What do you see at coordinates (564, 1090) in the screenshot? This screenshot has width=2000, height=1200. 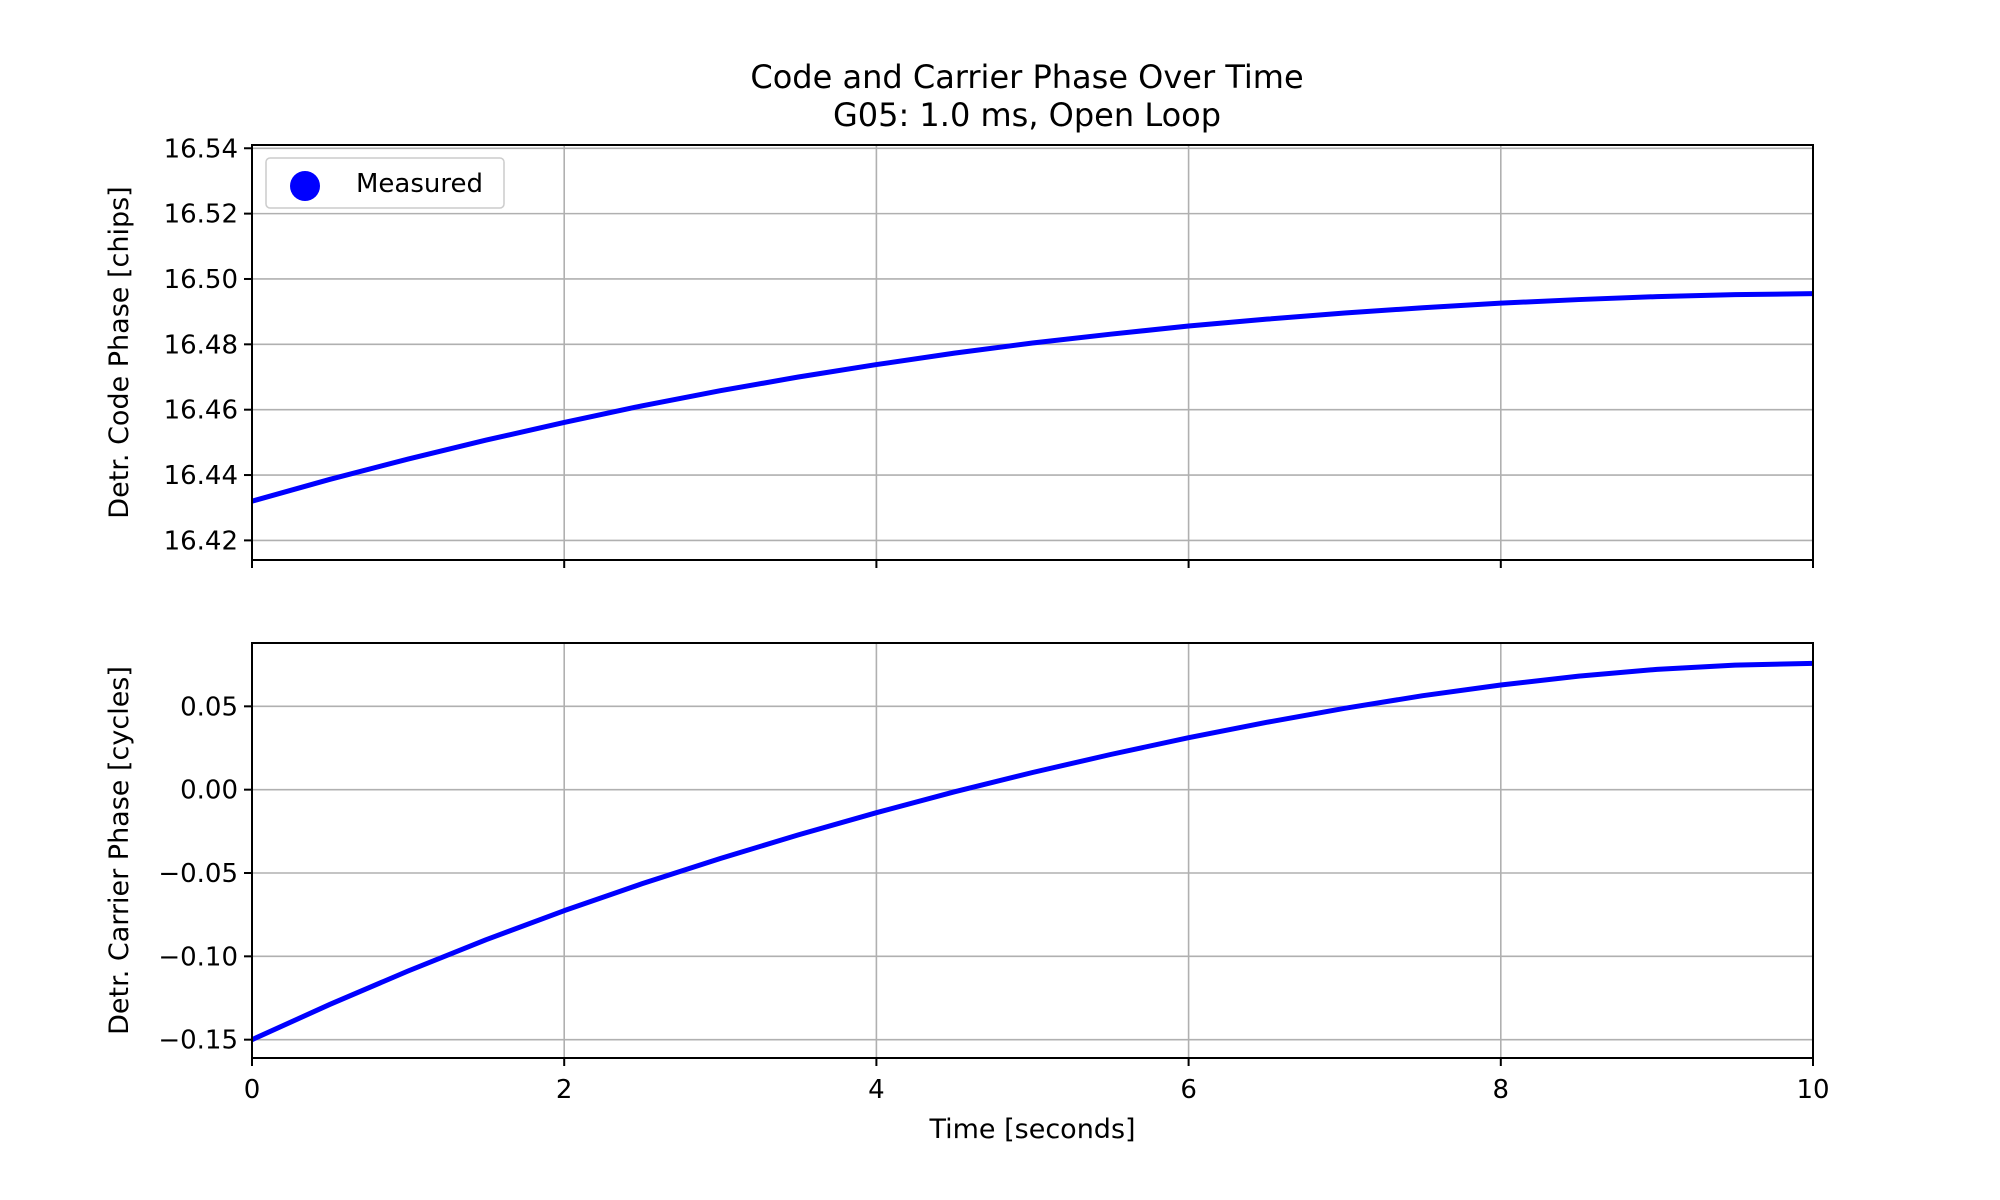 I see `x-tick-label: 2` at bounding box center [564, 1090].